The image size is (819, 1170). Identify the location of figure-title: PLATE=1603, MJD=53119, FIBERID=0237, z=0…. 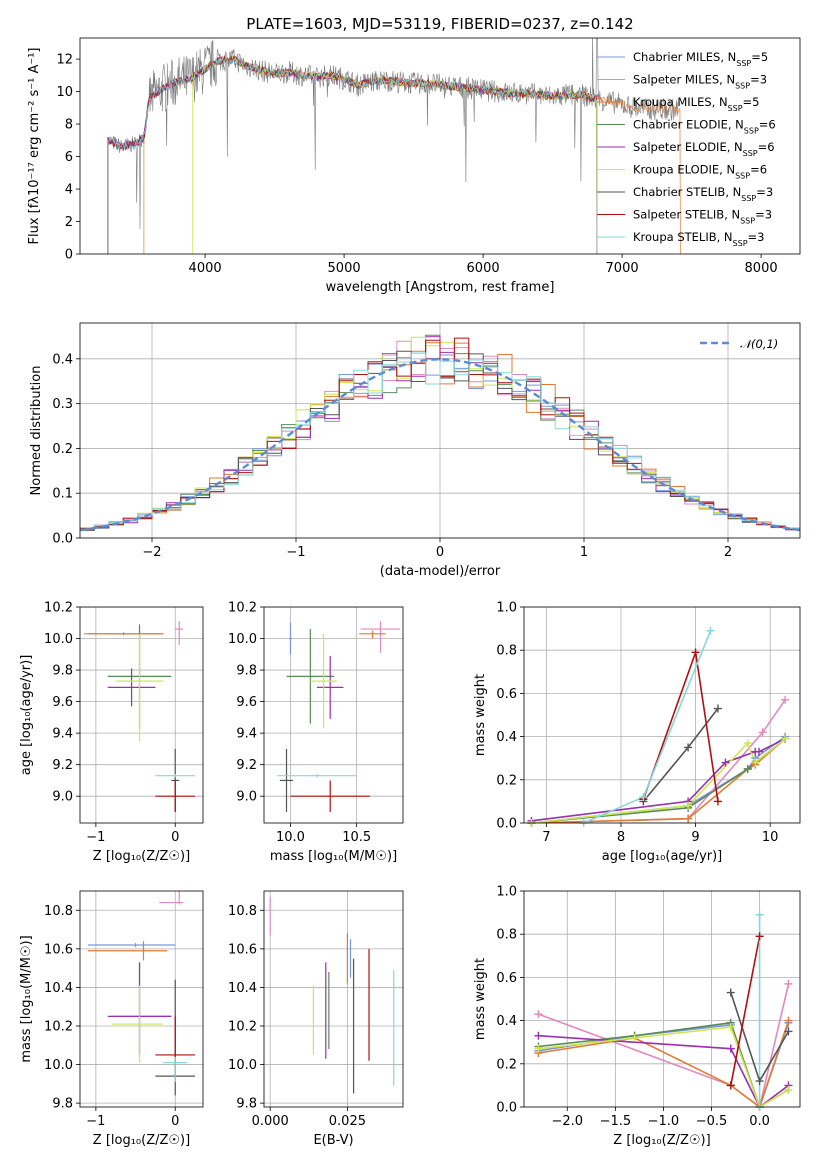
(439, 24).